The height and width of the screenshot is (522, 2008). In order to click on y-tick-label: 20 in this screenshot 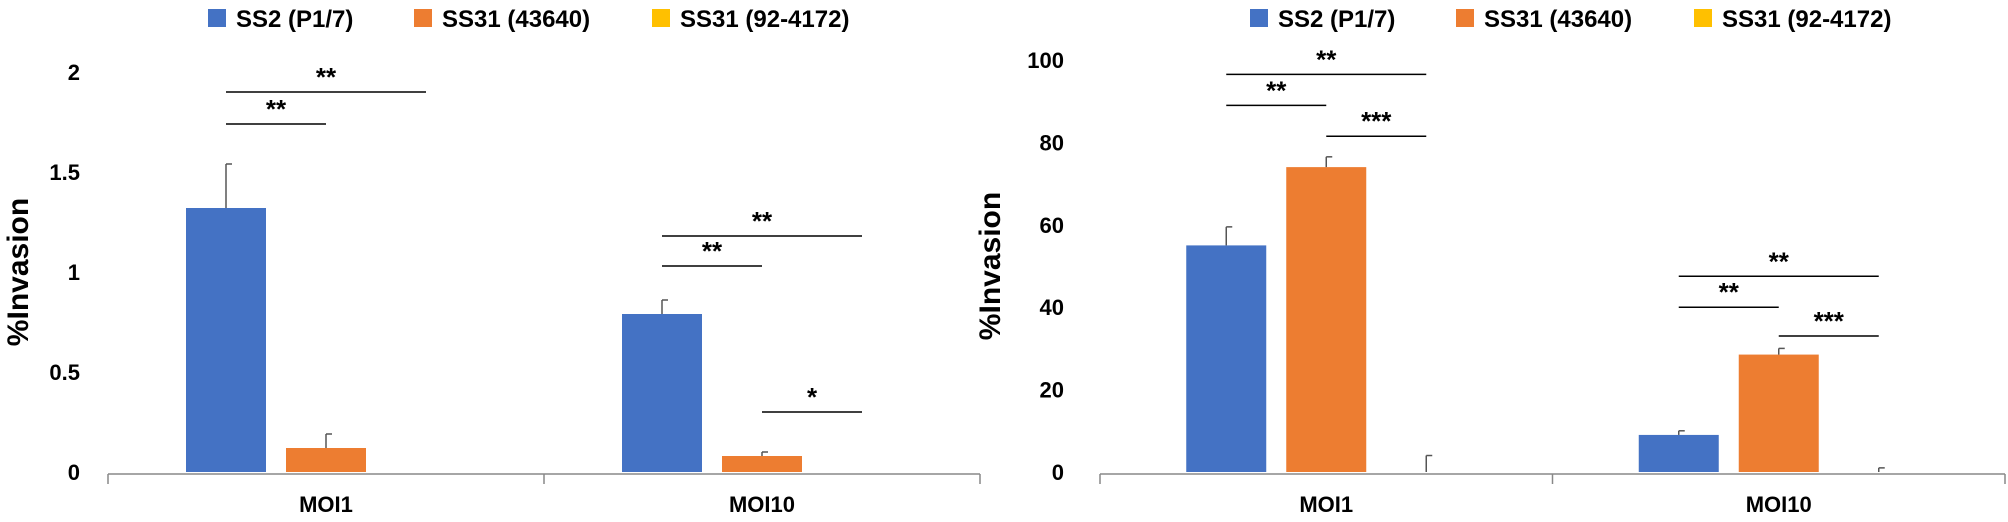, I will do `click(1052, 390)`.